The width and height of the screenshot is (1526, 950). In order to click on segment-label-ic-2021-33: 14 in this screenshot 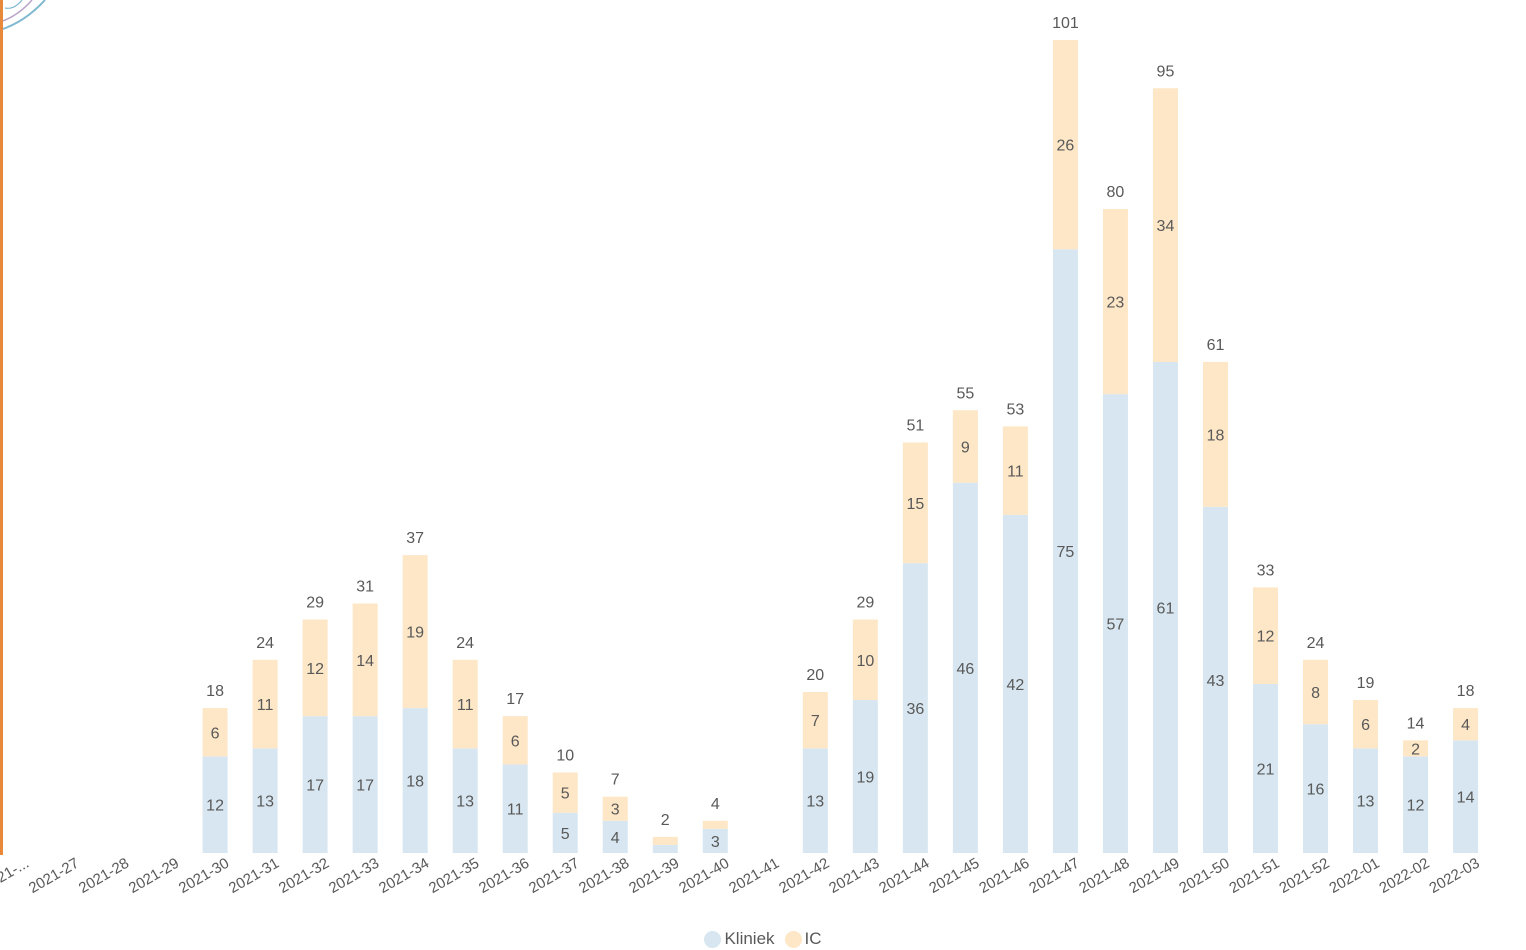, I will do `click(365, 661)`.